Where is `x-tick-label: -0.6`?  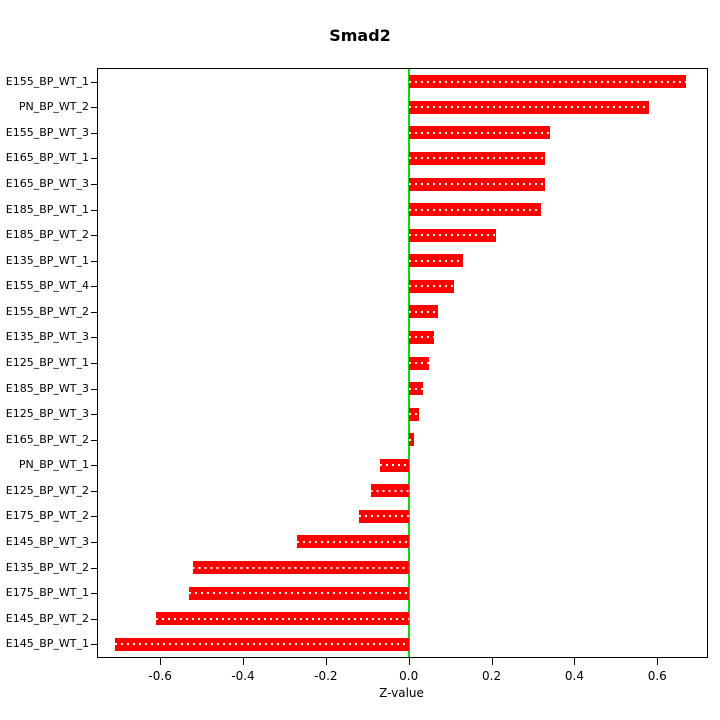
x-tick-label: -0.6 is located at coordinates (160, 676).